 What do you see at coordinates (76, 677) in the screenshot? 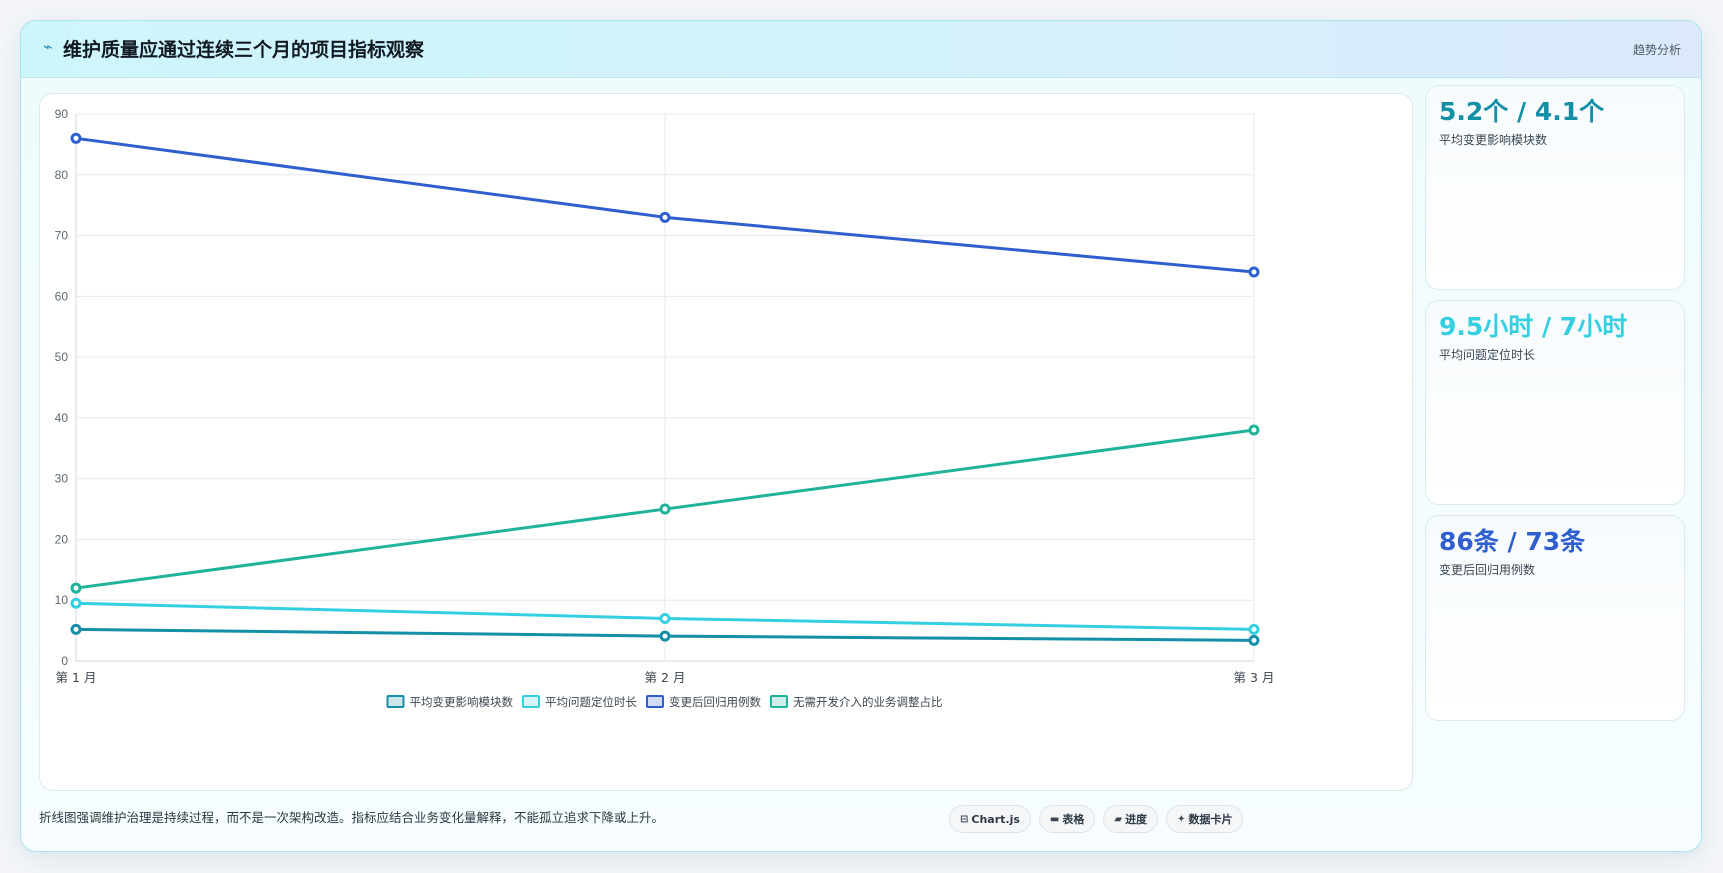
I see `x-tick-label: 第 1 月` at bounding box center [76, 677].